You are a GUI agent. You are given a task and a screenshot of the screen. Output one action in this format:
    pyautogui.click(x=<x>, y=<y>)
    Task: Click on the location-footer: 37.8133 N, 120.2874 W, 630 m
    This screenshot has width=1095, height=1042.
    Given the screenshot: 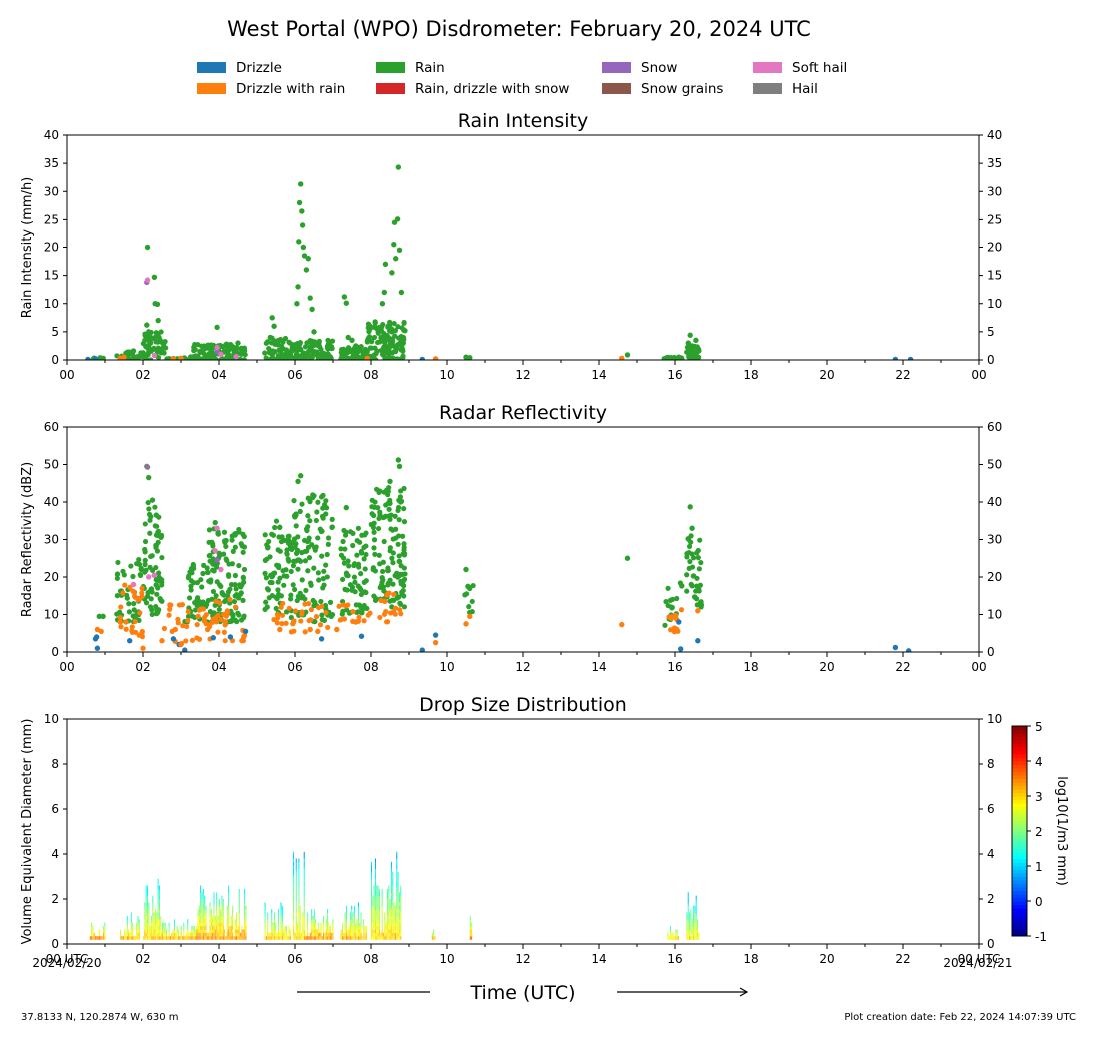 What is the action you would take?
    pyautogui.click(x=100, y=1017)
    